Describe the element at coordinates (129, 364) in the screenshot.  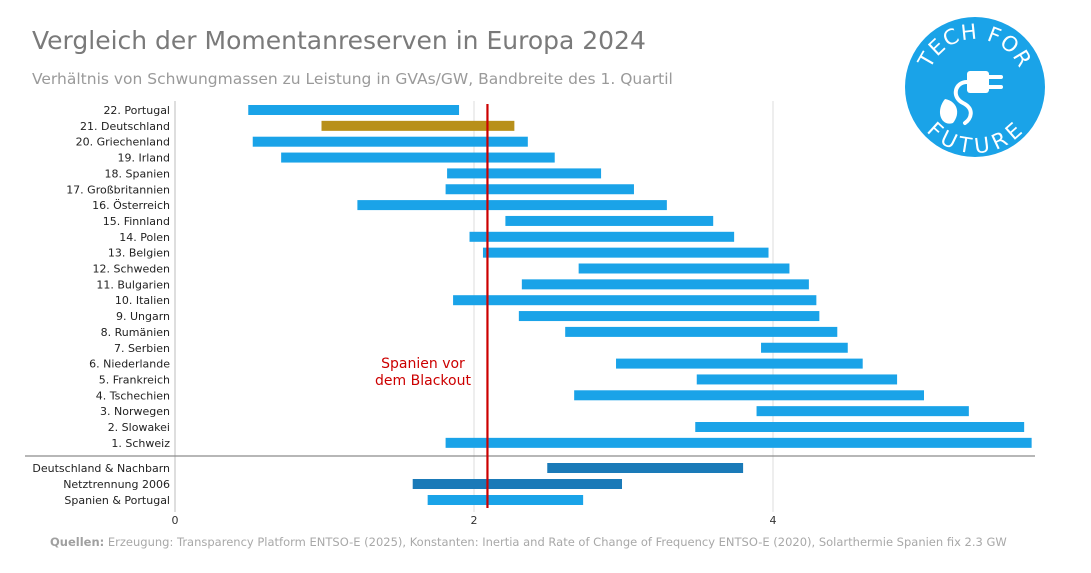
I see `country-row-label: 6. Niederlande` at that location.